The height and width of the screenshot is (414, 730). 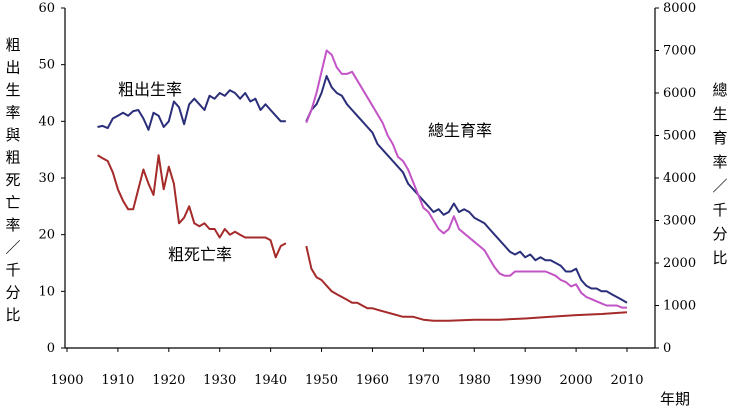 I want to click on right-tick-label: 0, so click(x=667, y=348).